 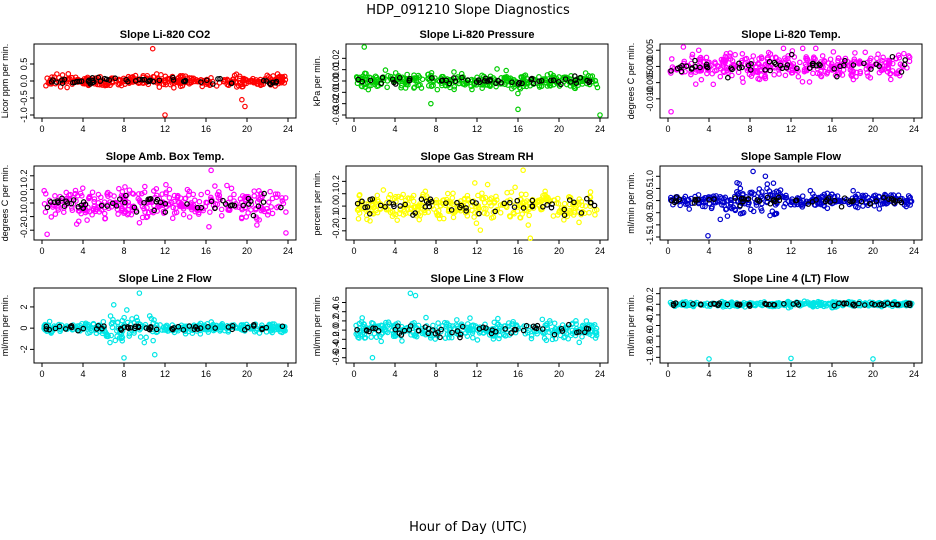 I want to click on y-tick-label: 0.2, so click(x=650, y=293).